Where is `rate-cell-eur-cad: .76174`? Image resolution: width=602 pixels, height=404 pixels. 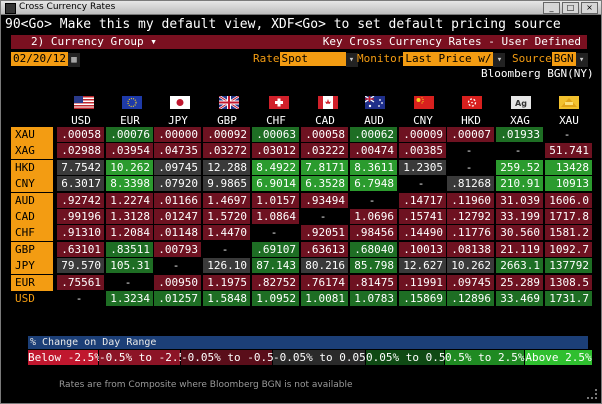
rate-cell-eur-cad: .76174 is located at coordinates (324, 282).